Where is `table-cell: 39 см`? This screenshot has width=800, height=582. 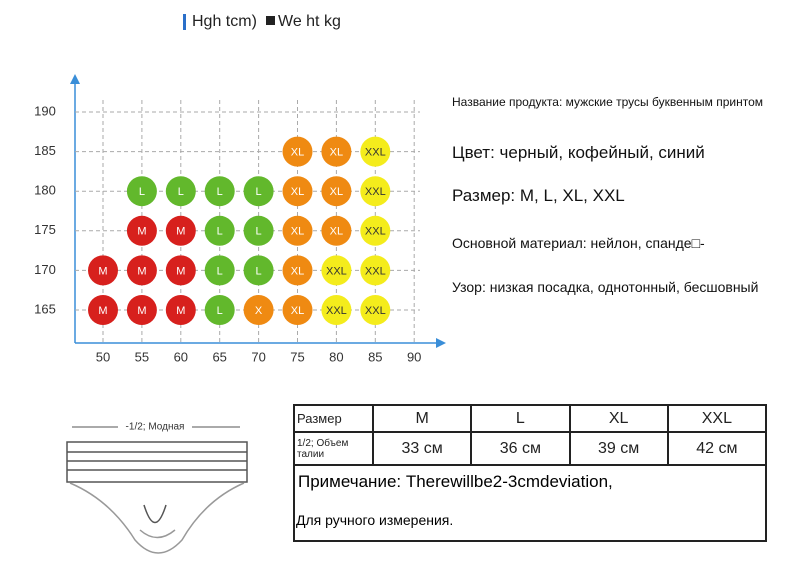 table-cell: 39 см is located at coordinates (618, 448).